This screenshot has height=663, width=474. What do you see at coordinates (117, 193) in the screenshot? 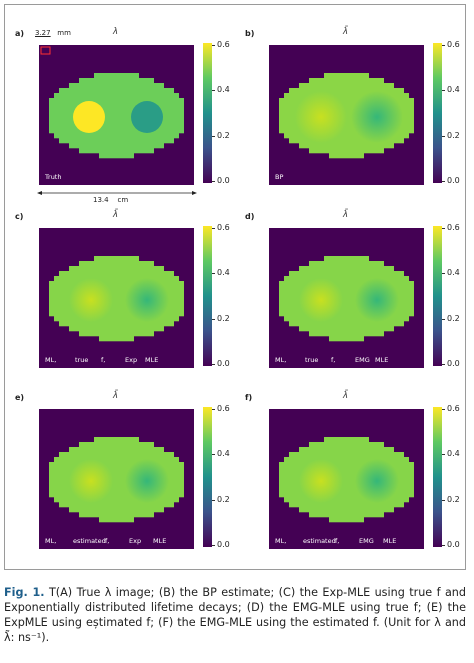
I see `width-scale-arrow` at bounding box center [117, 193].